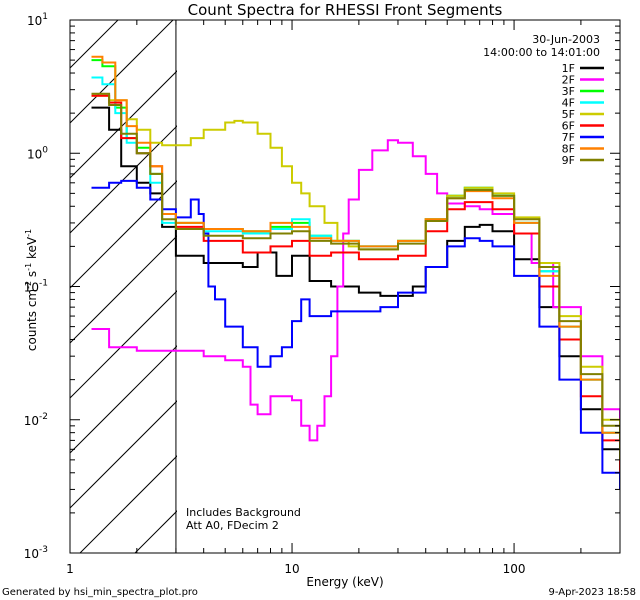 The width and height of the screenshot is (640, 600). I want to click on y-axis-label: counts cm-2 s-1 keV-1, so click(31, 290).